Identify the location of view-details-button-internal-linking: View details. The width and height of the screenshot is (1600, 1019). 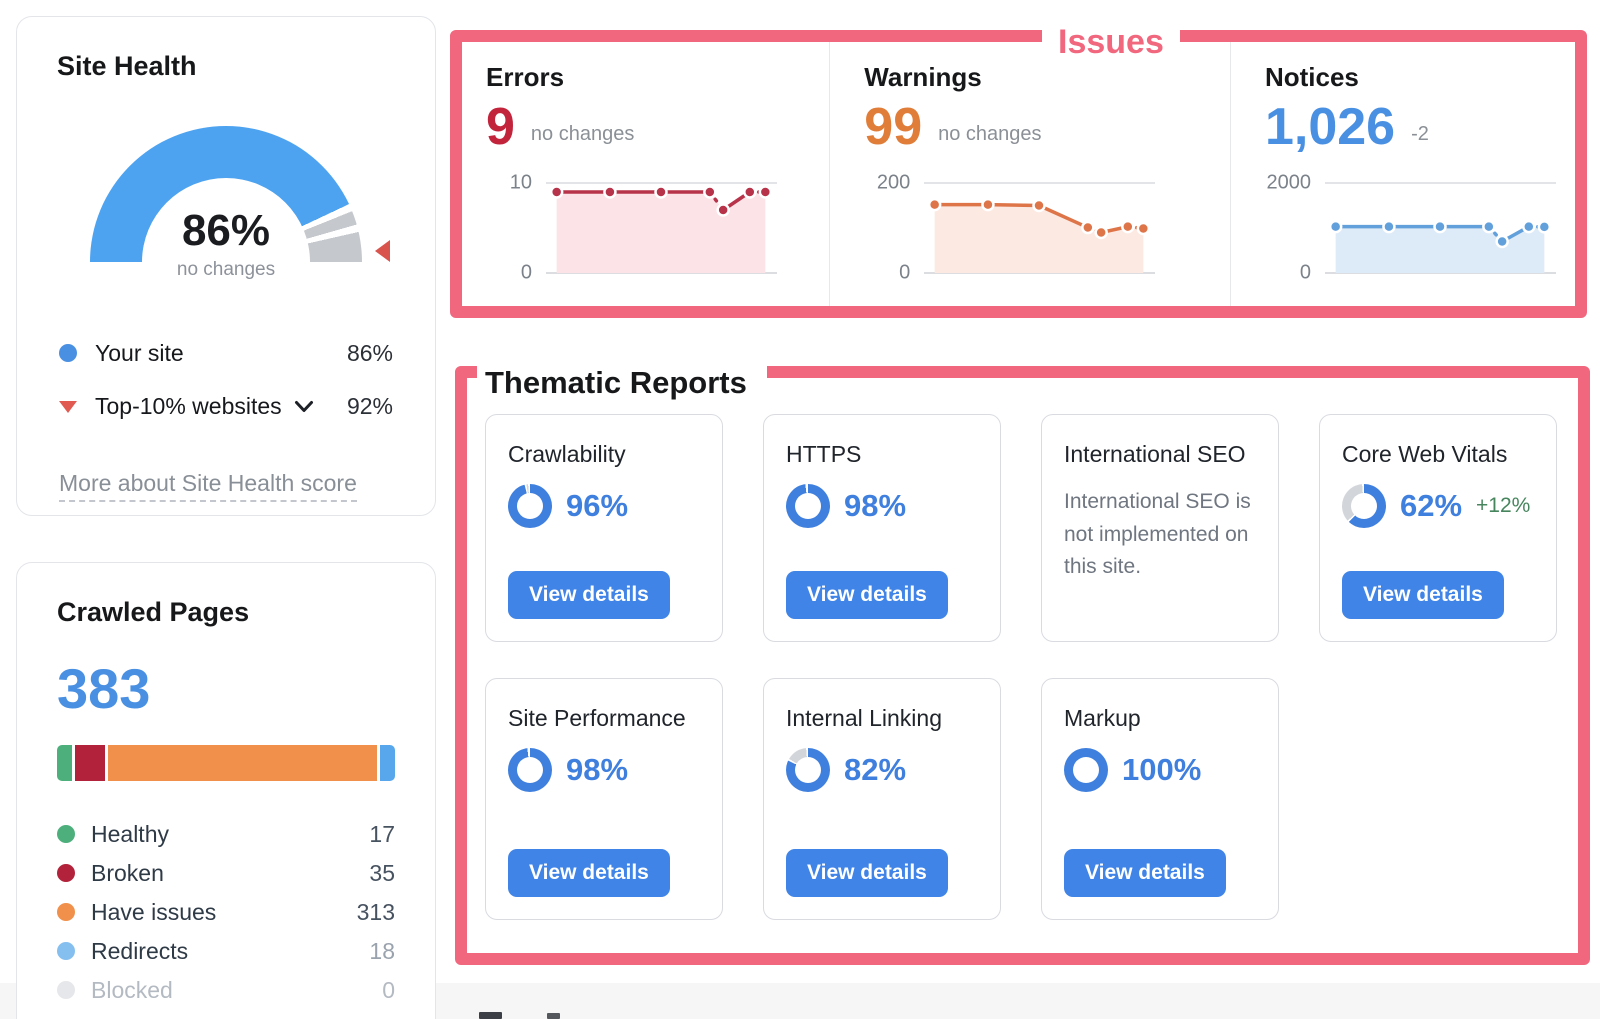
(867, 873).